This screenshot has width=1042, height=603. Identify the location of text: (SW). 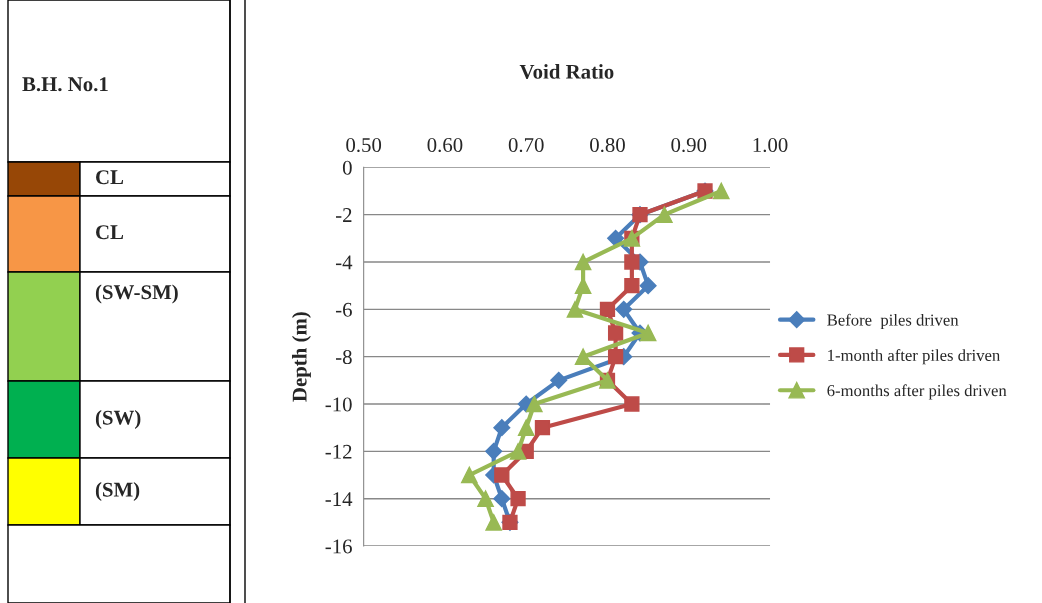
(118, 419).